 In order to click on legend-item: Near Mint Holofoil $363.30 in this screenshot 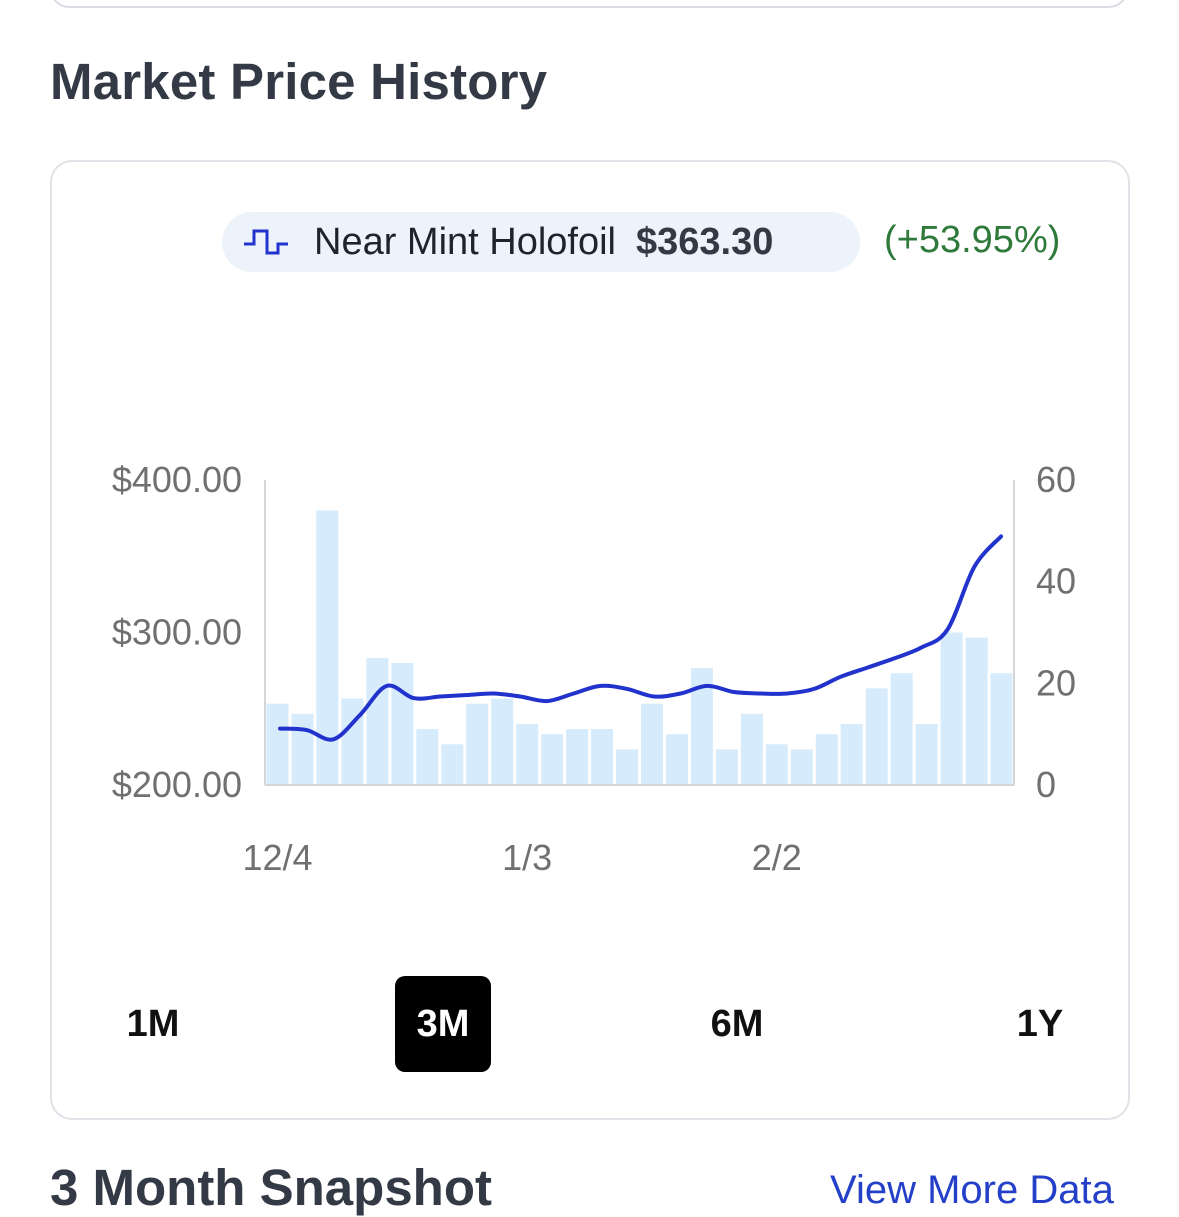, I will do `click(541, 242)`.